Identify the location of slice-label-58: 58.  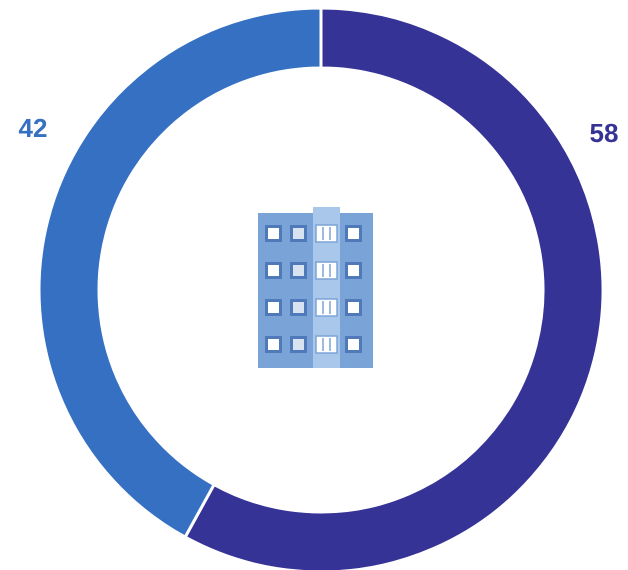
(604, 133).